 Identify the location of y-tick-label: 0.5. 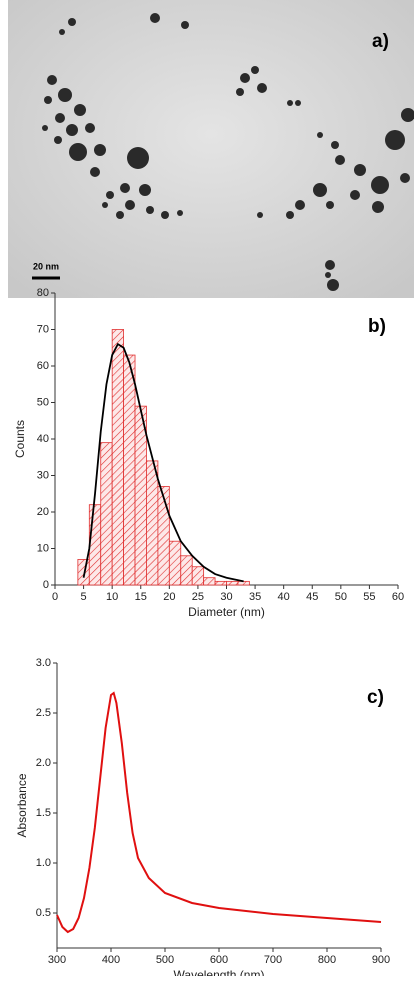
(43, 913).